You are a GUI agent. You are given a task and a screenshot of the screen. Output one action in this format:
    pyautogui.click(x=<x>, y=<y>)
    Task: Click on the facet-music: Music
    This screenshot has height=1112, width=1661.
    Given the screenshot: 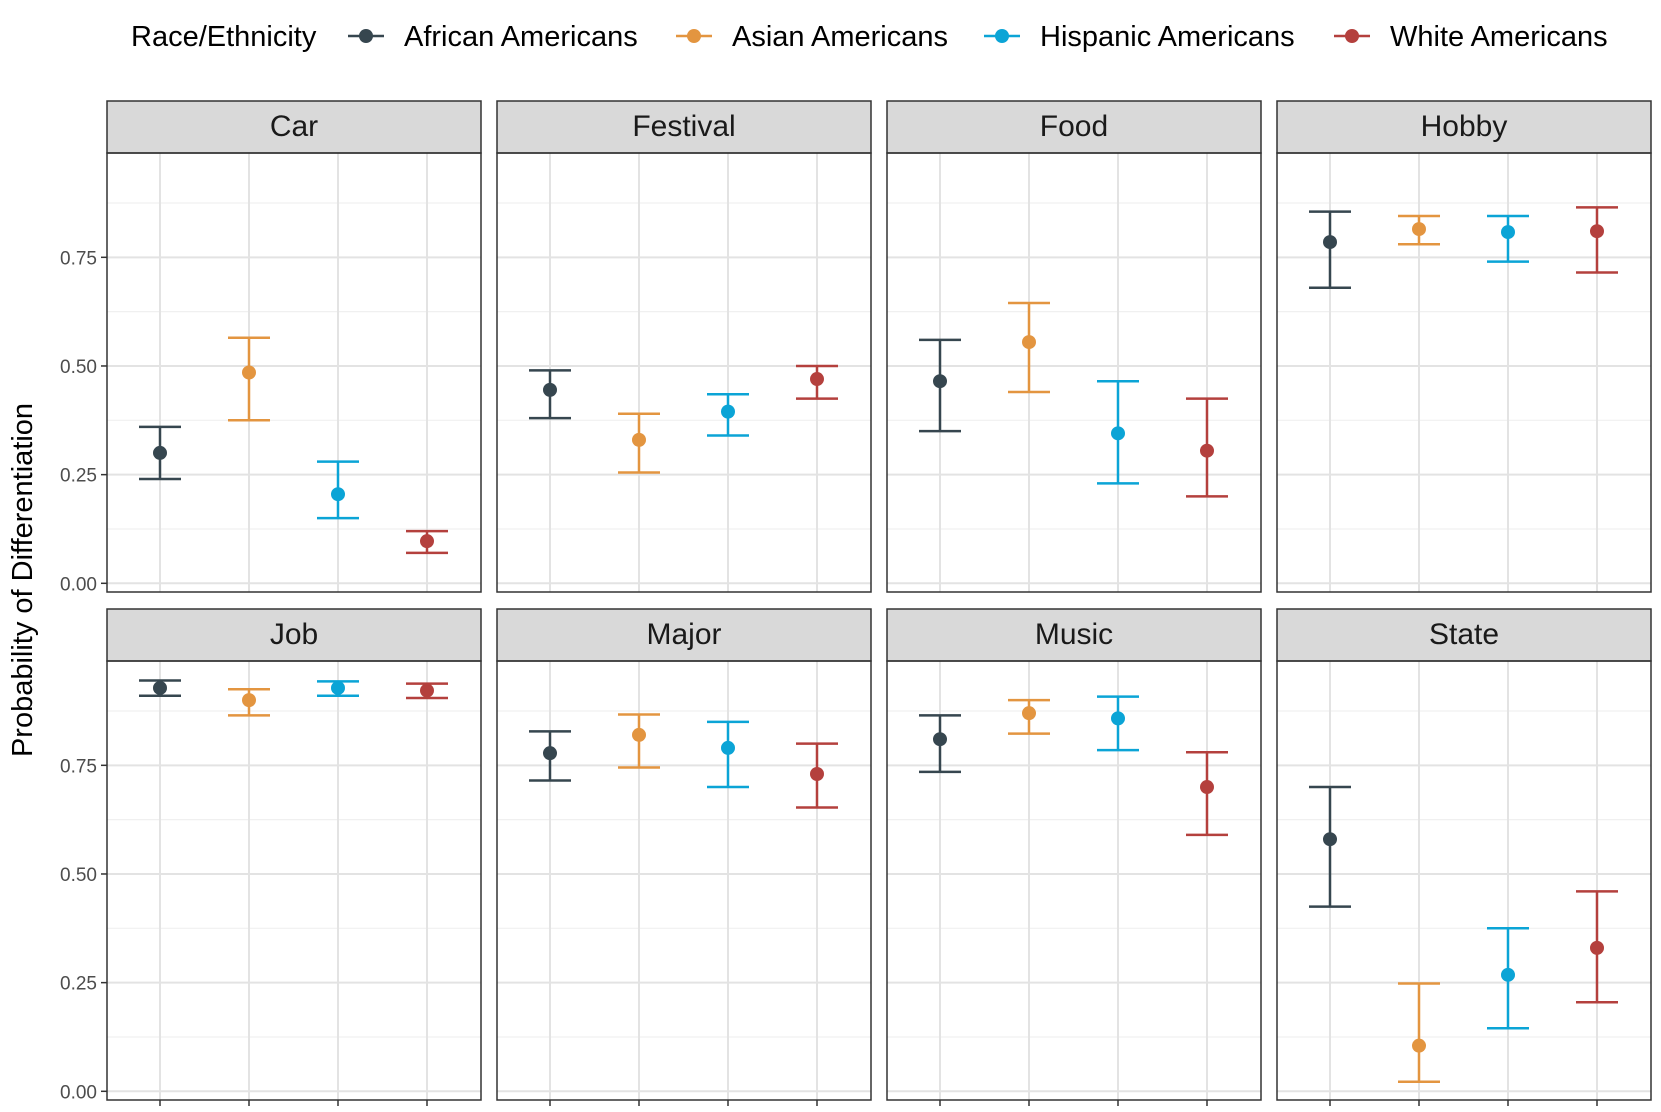 What is the action you would take?
    pyautogui.click(x=1074, y=857)
    